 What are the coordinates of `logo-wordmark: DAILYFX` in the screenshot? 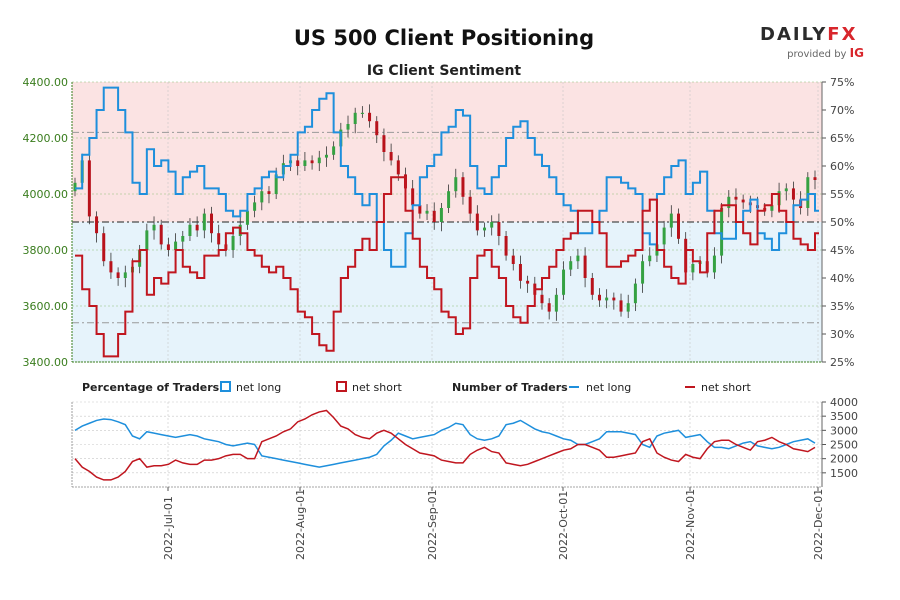 It's located at (815, 34).